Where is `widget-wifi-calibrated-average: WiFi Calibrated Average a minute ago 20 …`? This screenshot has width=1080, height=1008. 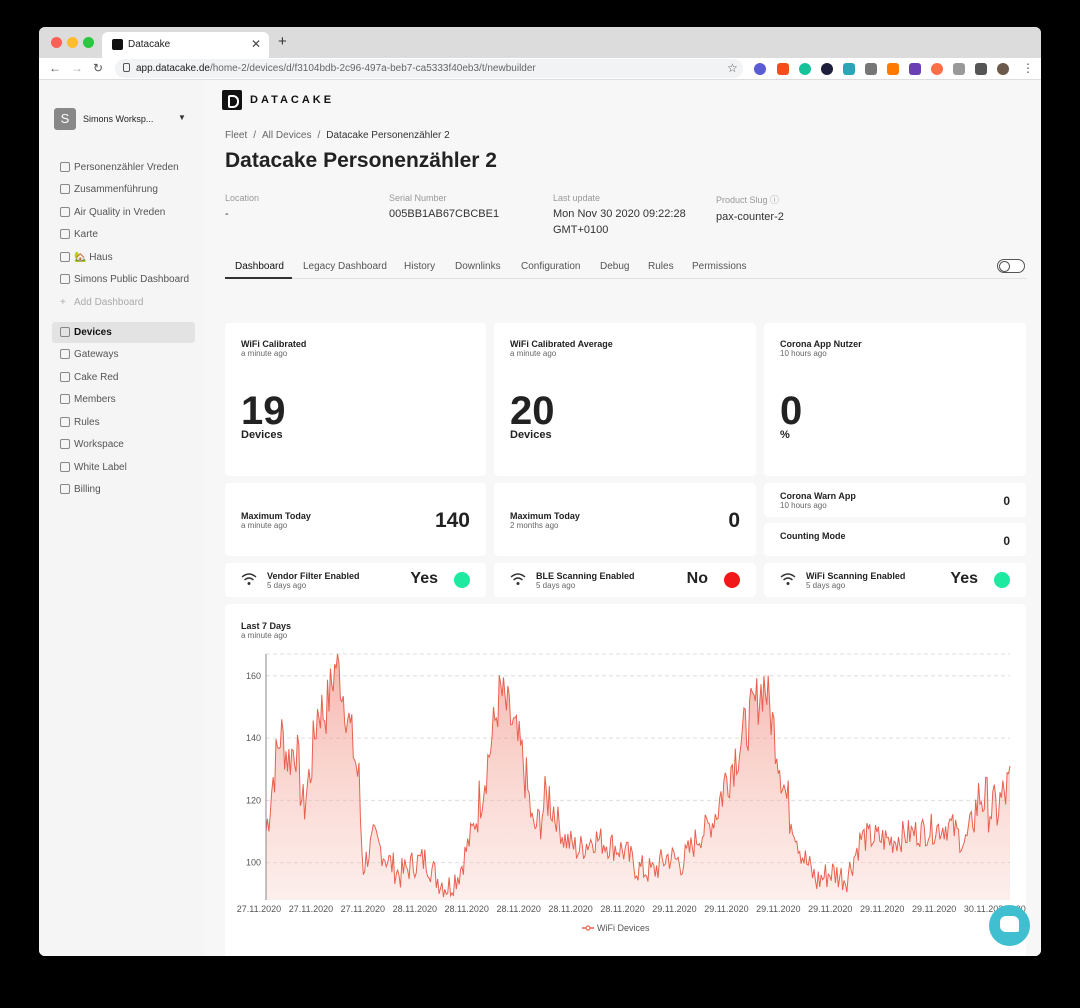 widget-wifi-calibrated-average: WiFi Calibrated Average a minute ago 20 … is located at coordinates (625, 399).